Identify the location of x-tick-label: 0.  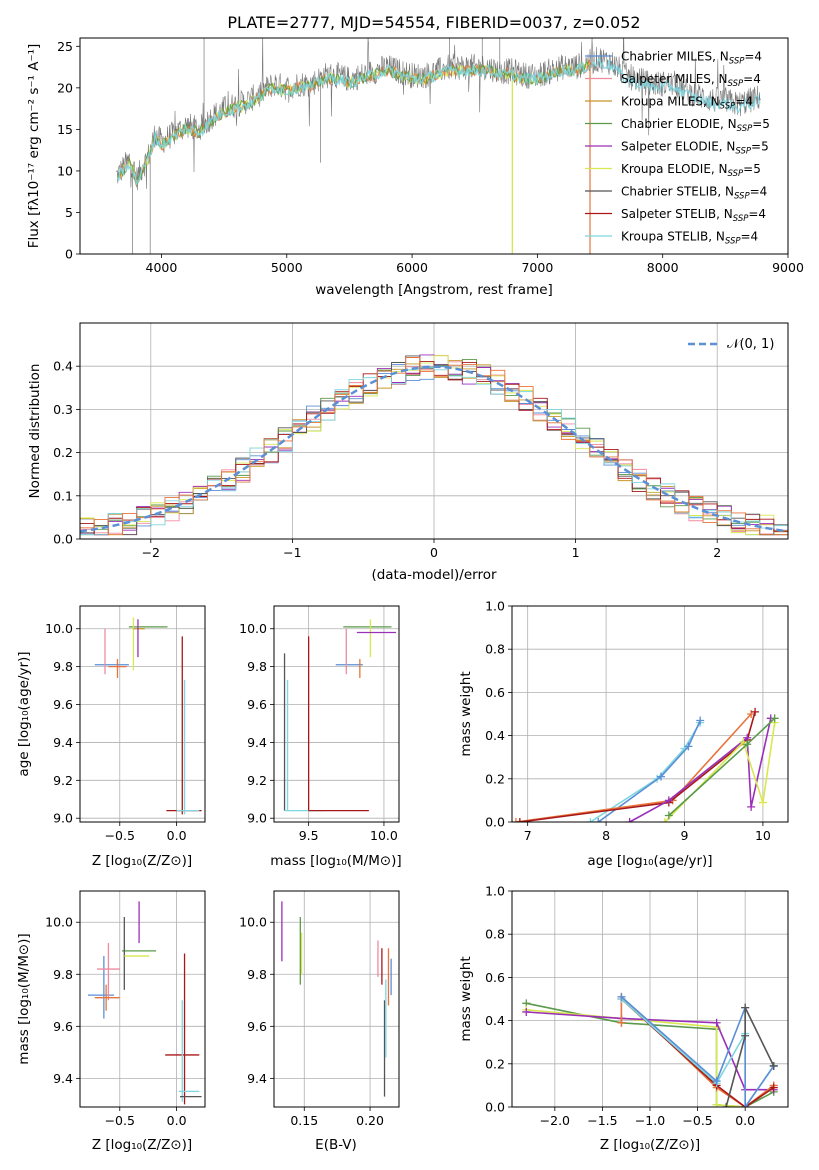
(434, 552).